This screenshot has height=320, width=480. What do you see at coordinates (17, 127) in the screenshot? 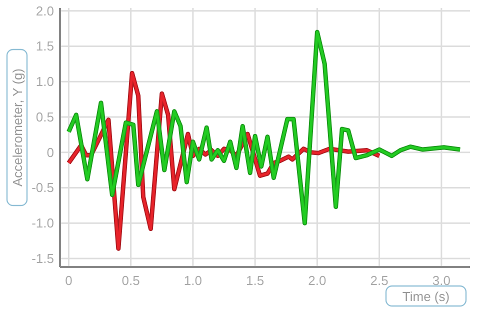
I see `y-axis-title: Accelerometer, Y (g)` at bounding box center [17, 127].